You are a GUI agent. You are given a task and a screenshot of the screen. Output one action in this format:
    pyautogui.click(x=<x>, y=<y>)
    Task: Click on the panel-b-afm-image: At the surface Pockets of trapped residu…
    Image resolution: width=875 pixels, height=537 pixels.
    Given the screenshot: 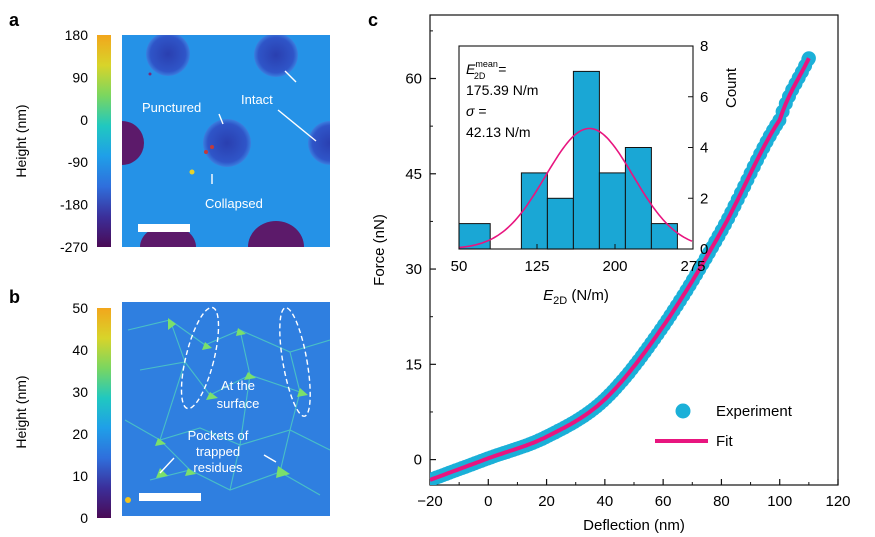 What is the action you would take?
    pyautogui.click(x=226, y=409)
    